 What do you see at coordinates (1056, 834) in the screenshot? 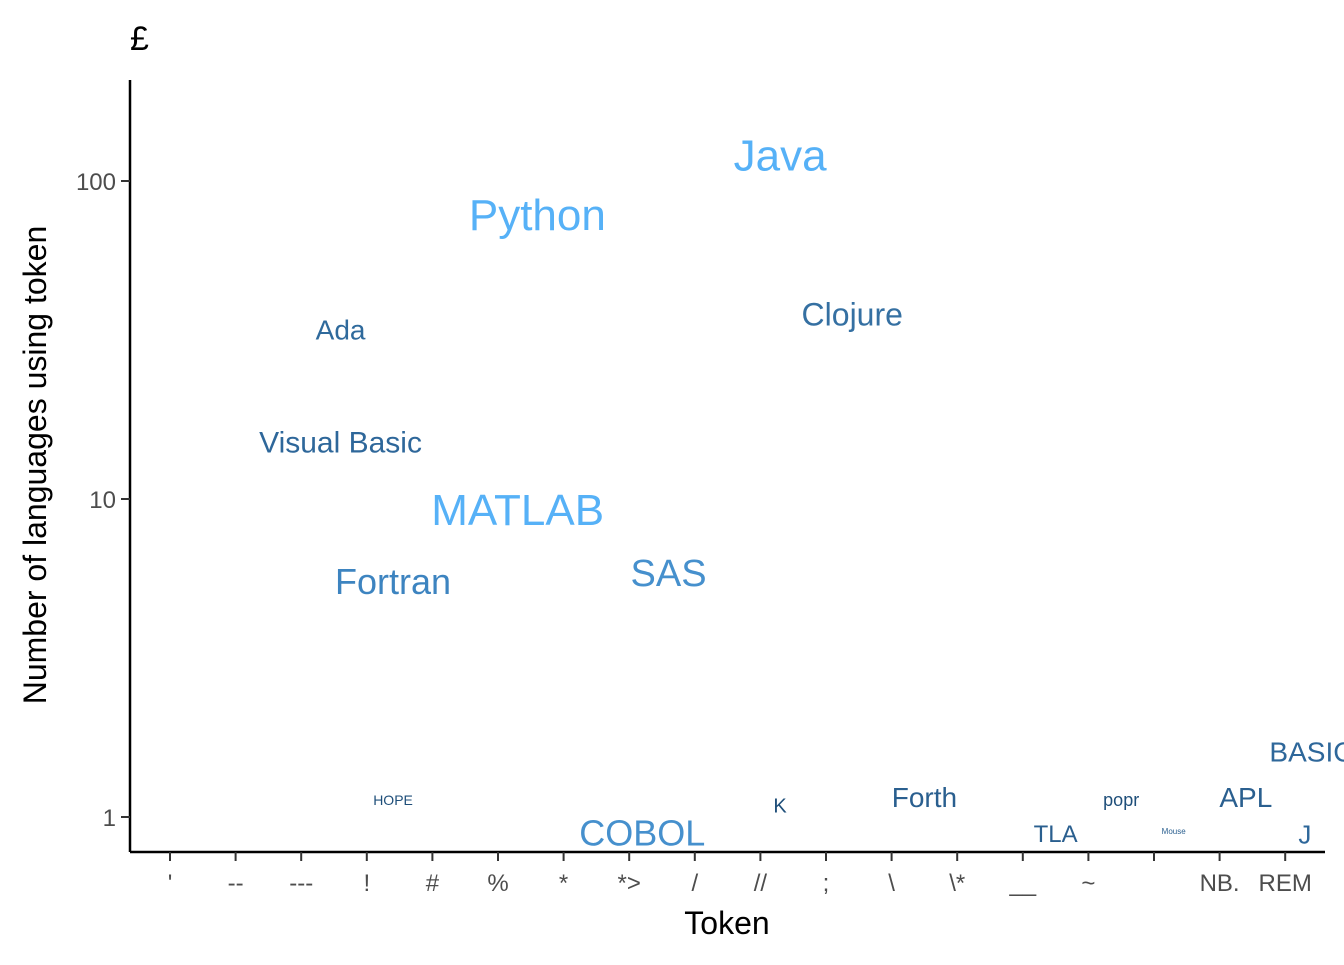
I see `data-label-tla: TLA` at bounding box center [1056, 834].